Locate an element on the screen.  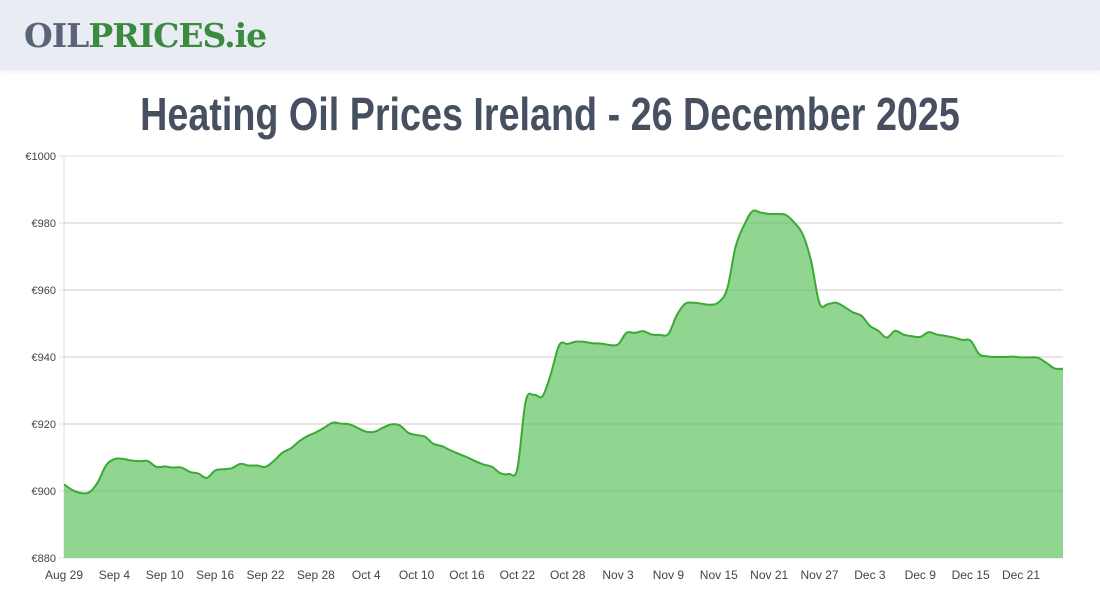
x-tick-label: Dec 15 is located at coordinates (971, 575).